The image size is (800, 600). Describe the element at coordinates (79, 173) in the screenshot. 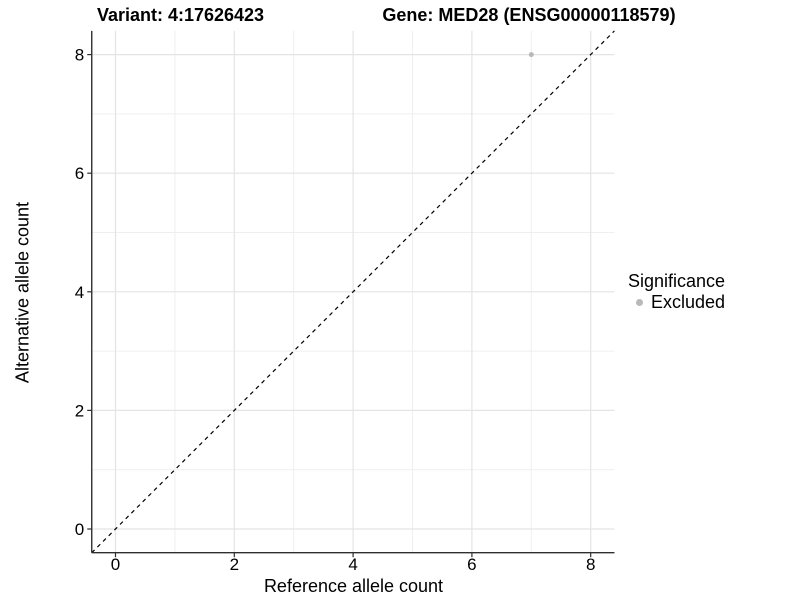

I see `y-tick-label: 6` at that location.